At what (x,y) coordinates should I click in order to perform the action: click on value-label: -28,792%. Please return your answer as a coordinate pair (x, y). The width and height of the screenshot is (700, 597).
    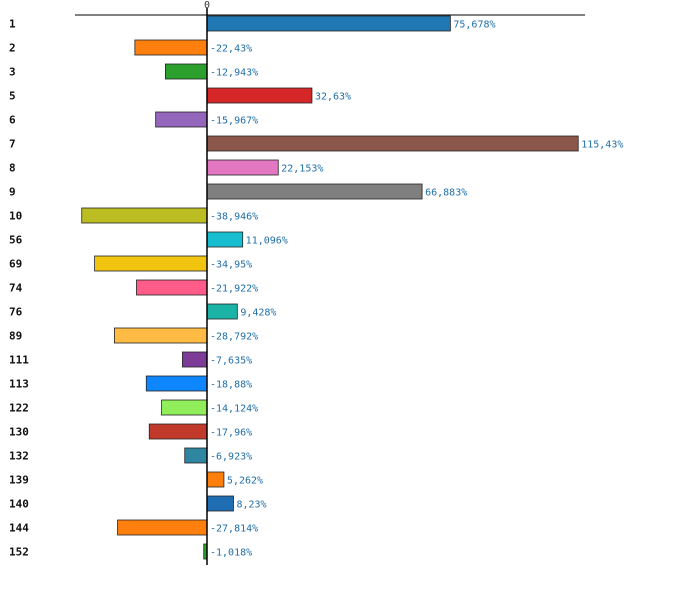
    Looking at the image, I should click on (234, 337).